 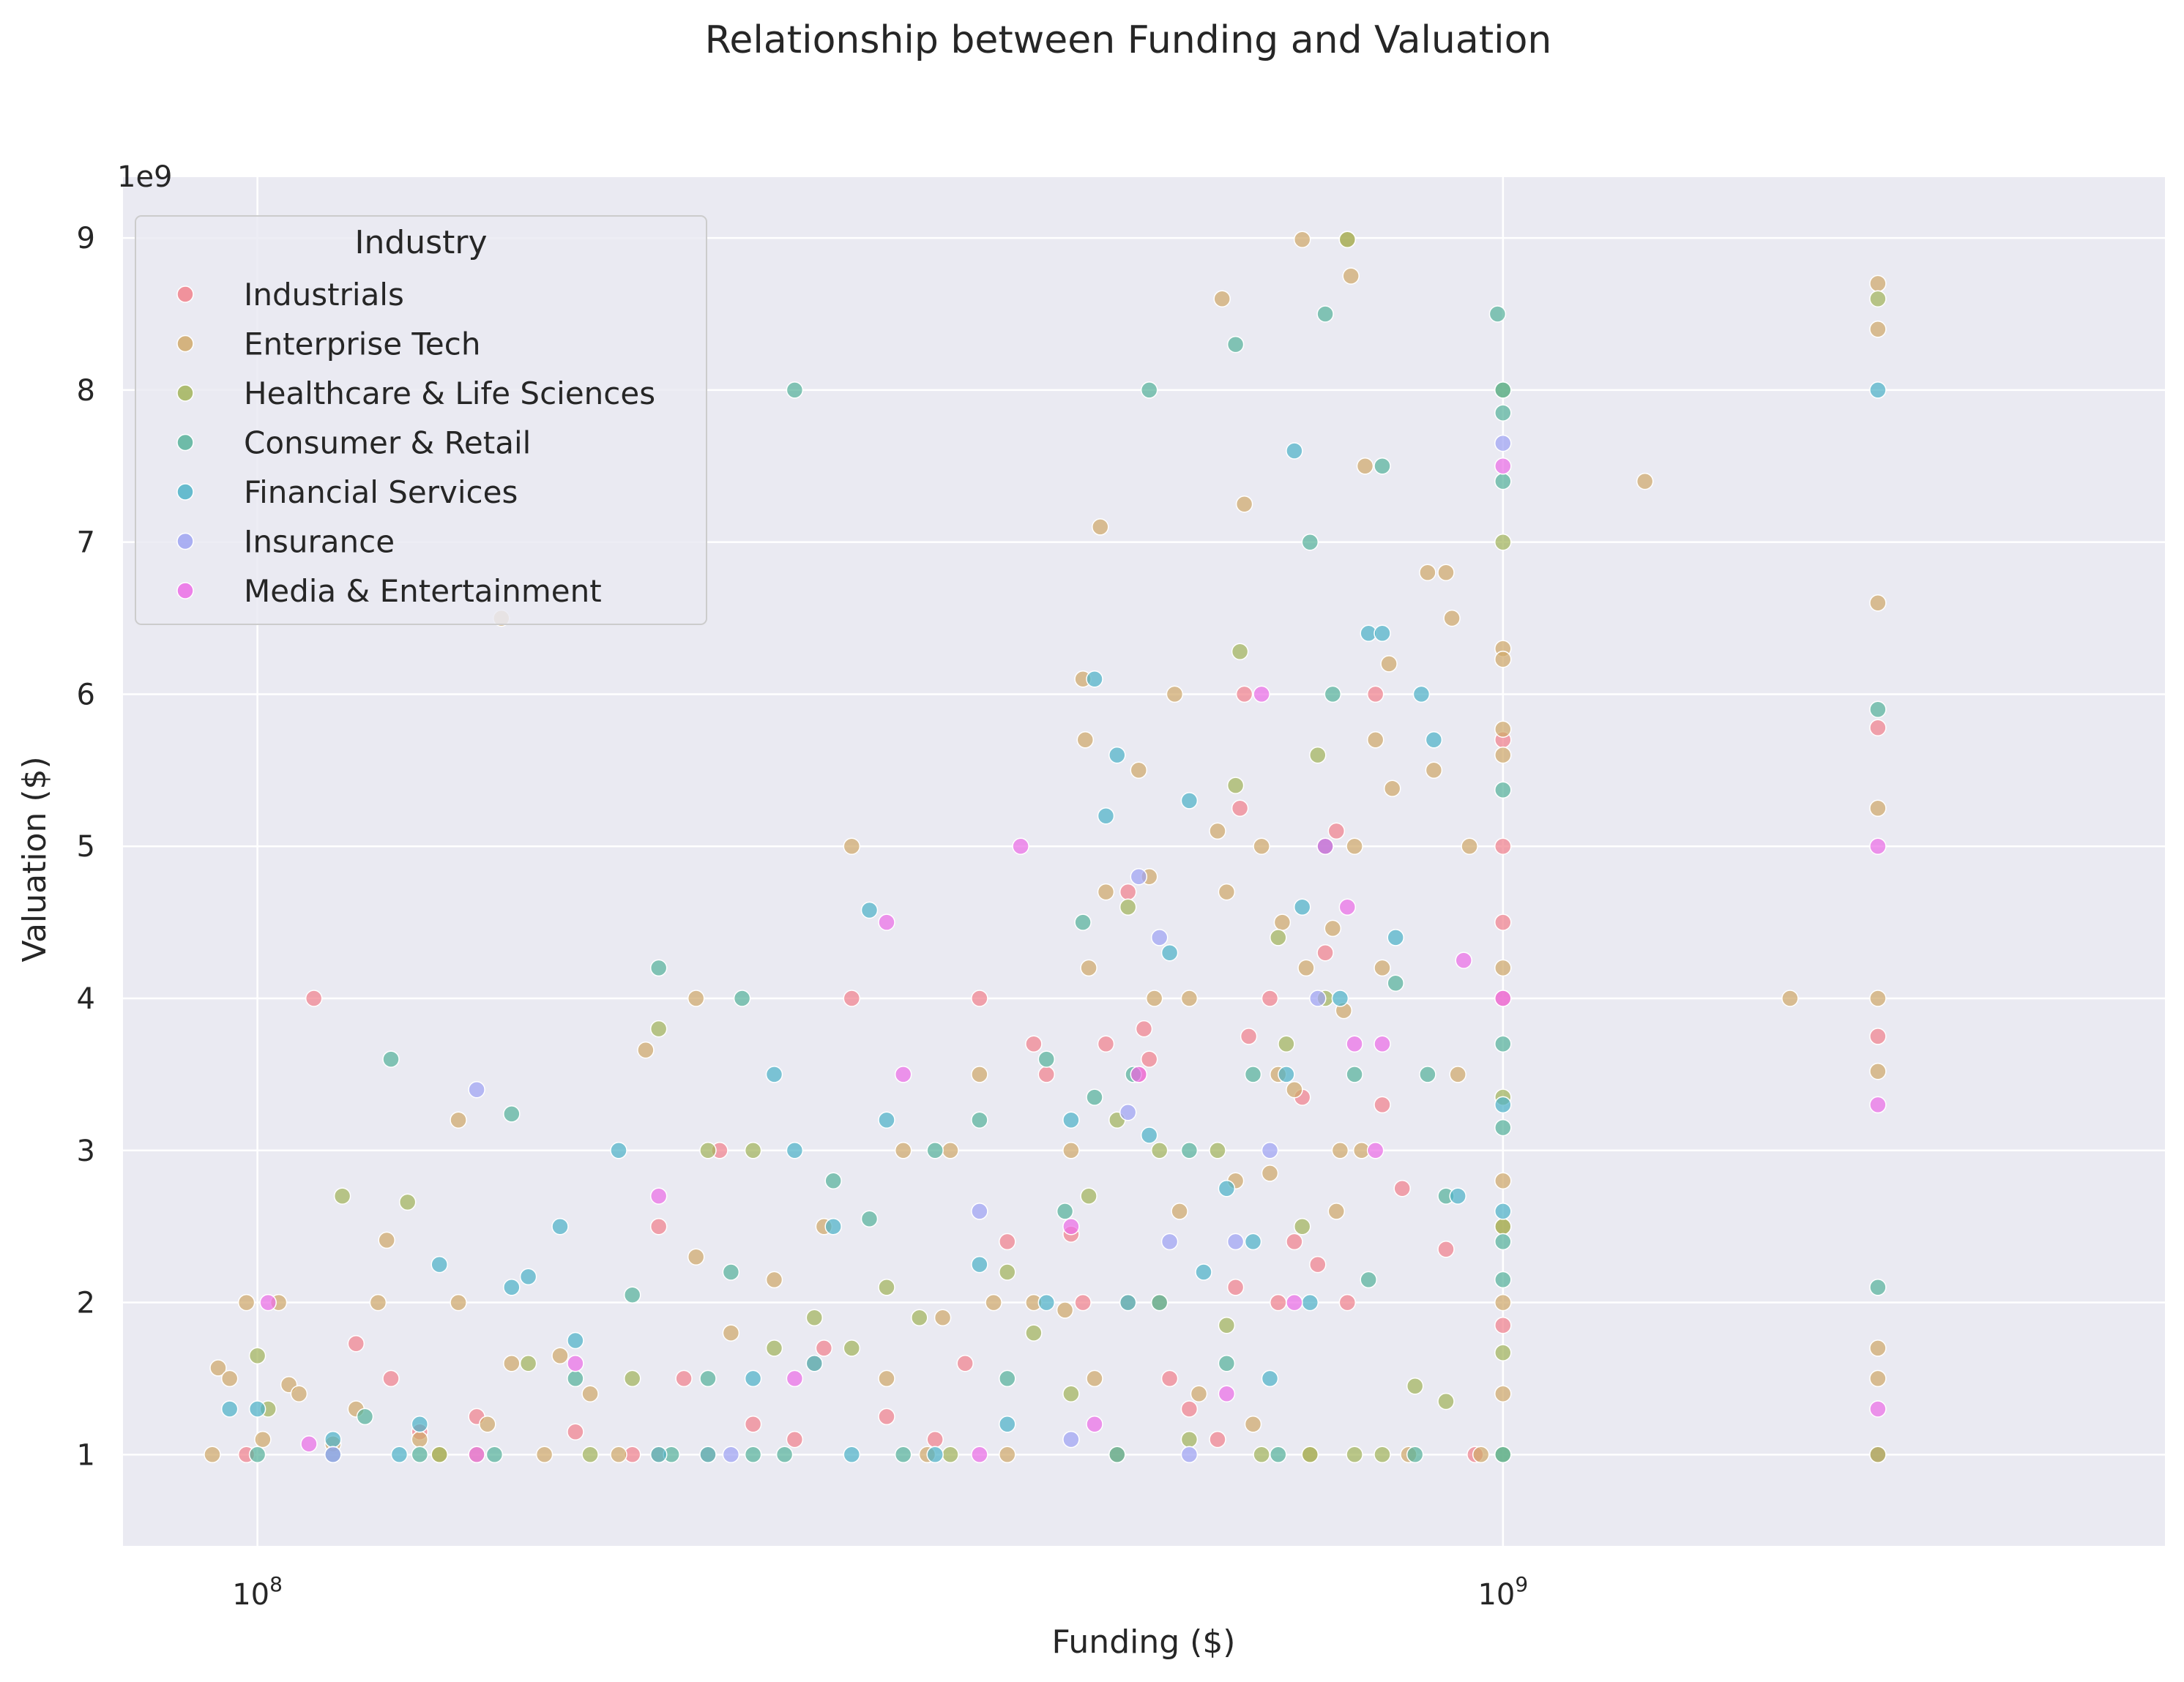 I want to click on legend-box, so click(x=421, y=420).